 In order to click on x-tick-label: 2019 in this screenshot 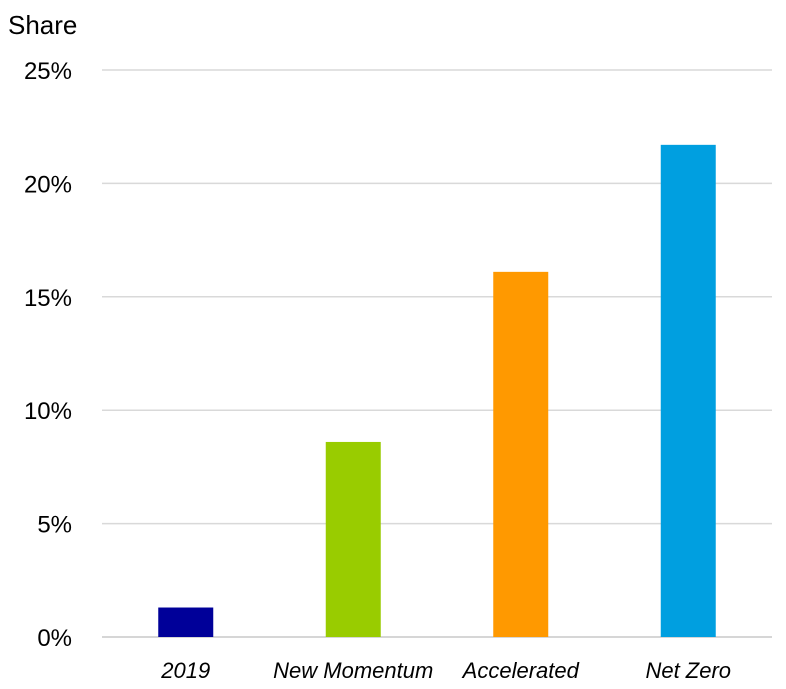, I will do `click(185, 670)`.